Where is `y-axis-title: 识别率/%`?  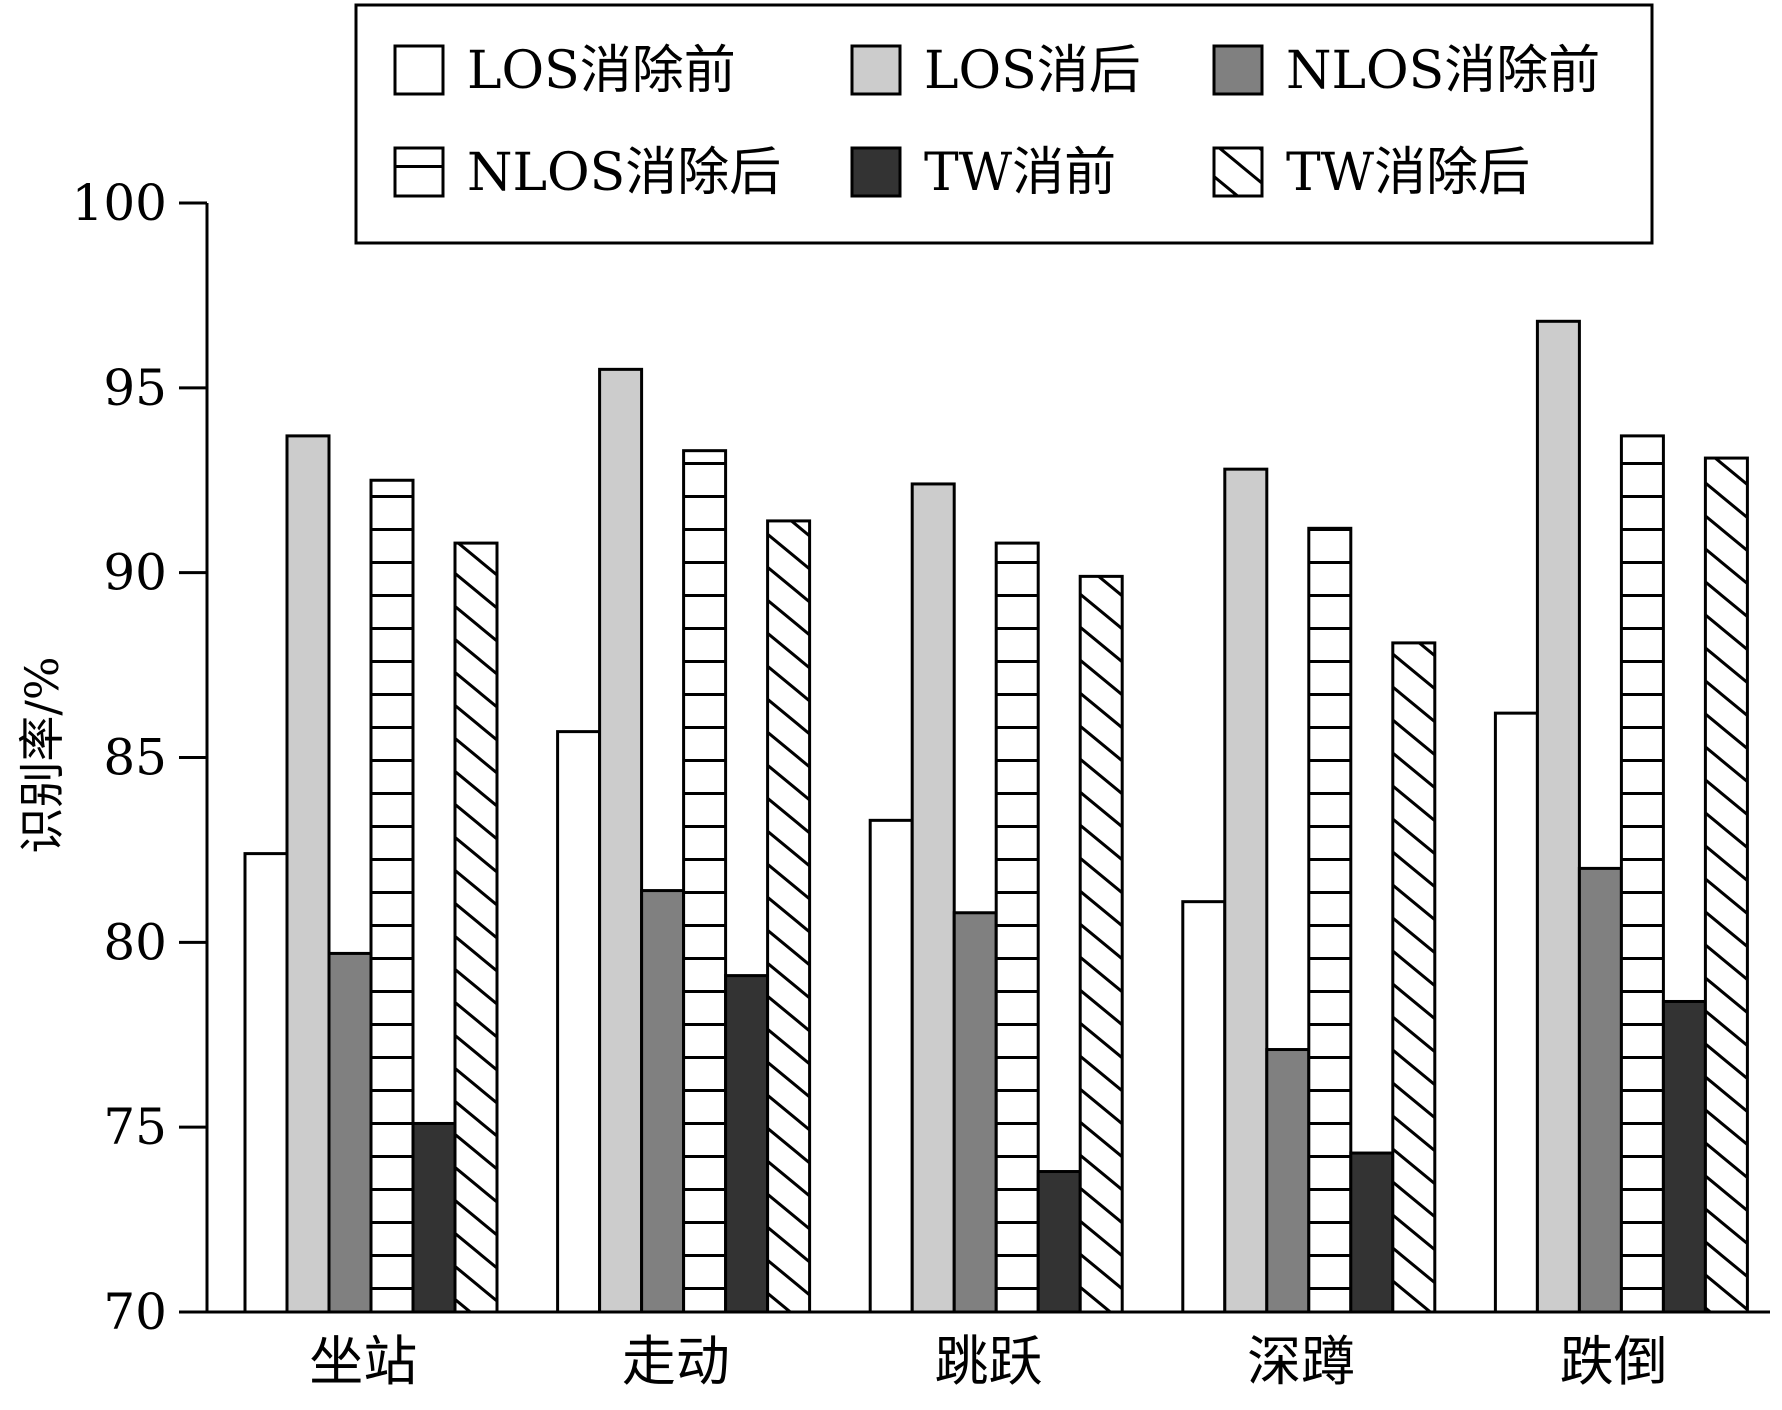
y-axis-title: 识别率/% is located at coordinates (42, 754).